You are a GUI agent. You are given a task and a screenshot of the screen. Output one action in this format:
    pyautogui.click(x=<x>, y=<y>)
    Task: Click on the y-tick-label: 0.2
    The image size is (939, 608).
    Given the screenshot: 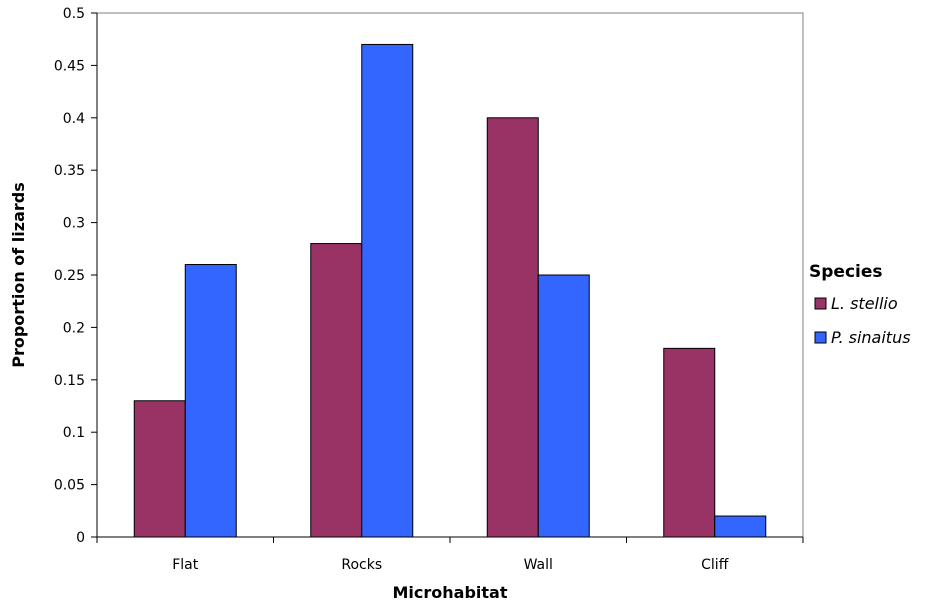 What is the action you would take?
    pyautogui.click(x=74, y=328)
    